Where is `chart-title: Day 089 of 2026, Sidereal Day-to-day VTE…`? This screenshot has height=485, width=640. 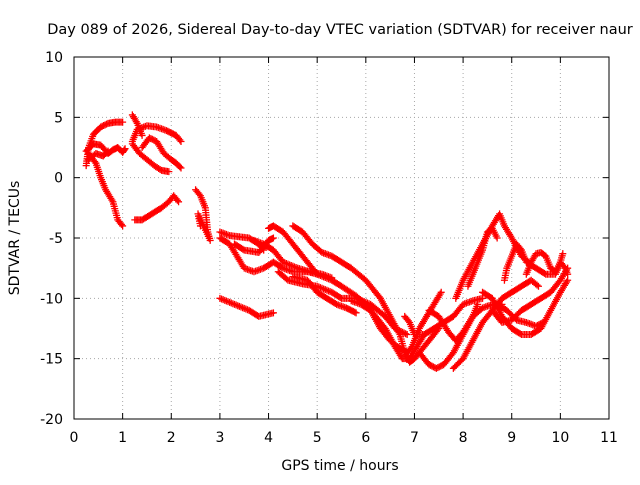 chart-title: Day 089 of 2026, Sidereal Day-to-day VTE… is located at coordinates (340, 30).